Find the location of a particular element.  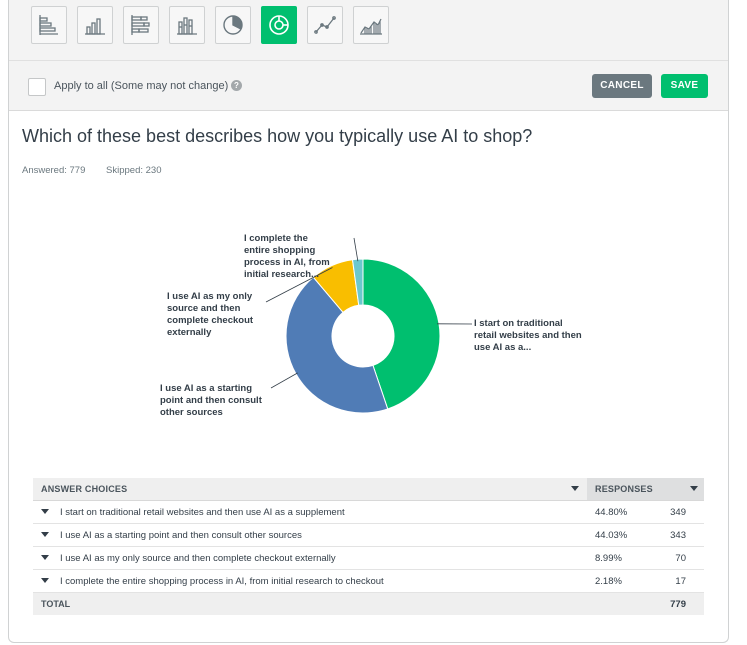

pie-chart-button is located at coordinates (233, 25).